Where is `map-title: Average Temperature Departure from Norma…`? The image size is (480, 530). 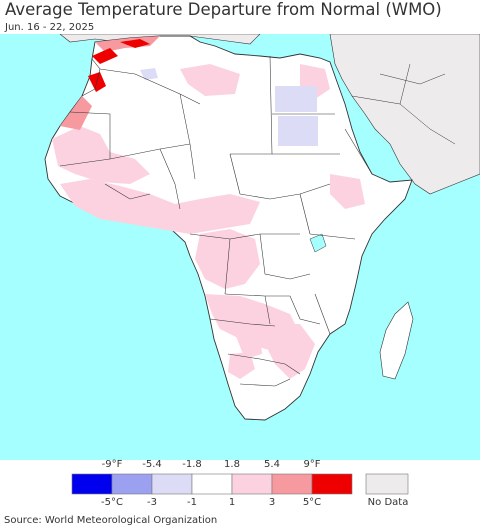
map-title: Average Temperature Departure from Norma… is located at coordinates (223, 9).